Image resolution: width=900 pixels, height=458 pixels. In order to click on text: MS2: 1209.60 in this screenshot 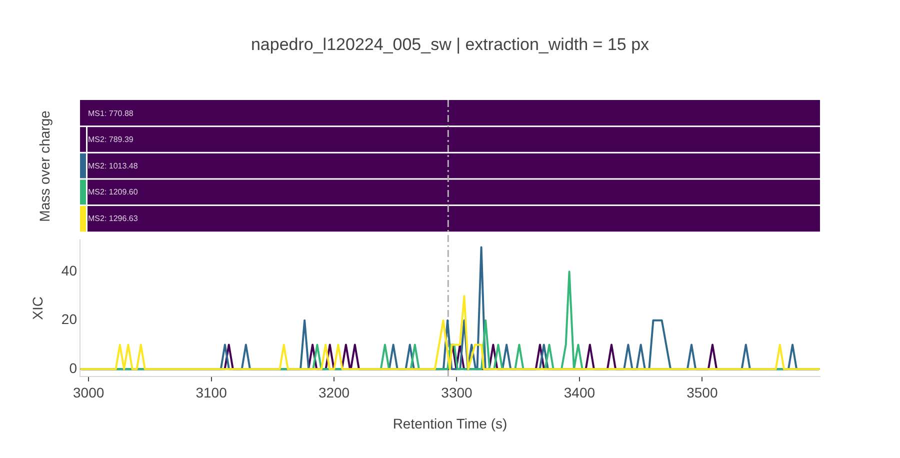, I will do `click(113, 192)`.